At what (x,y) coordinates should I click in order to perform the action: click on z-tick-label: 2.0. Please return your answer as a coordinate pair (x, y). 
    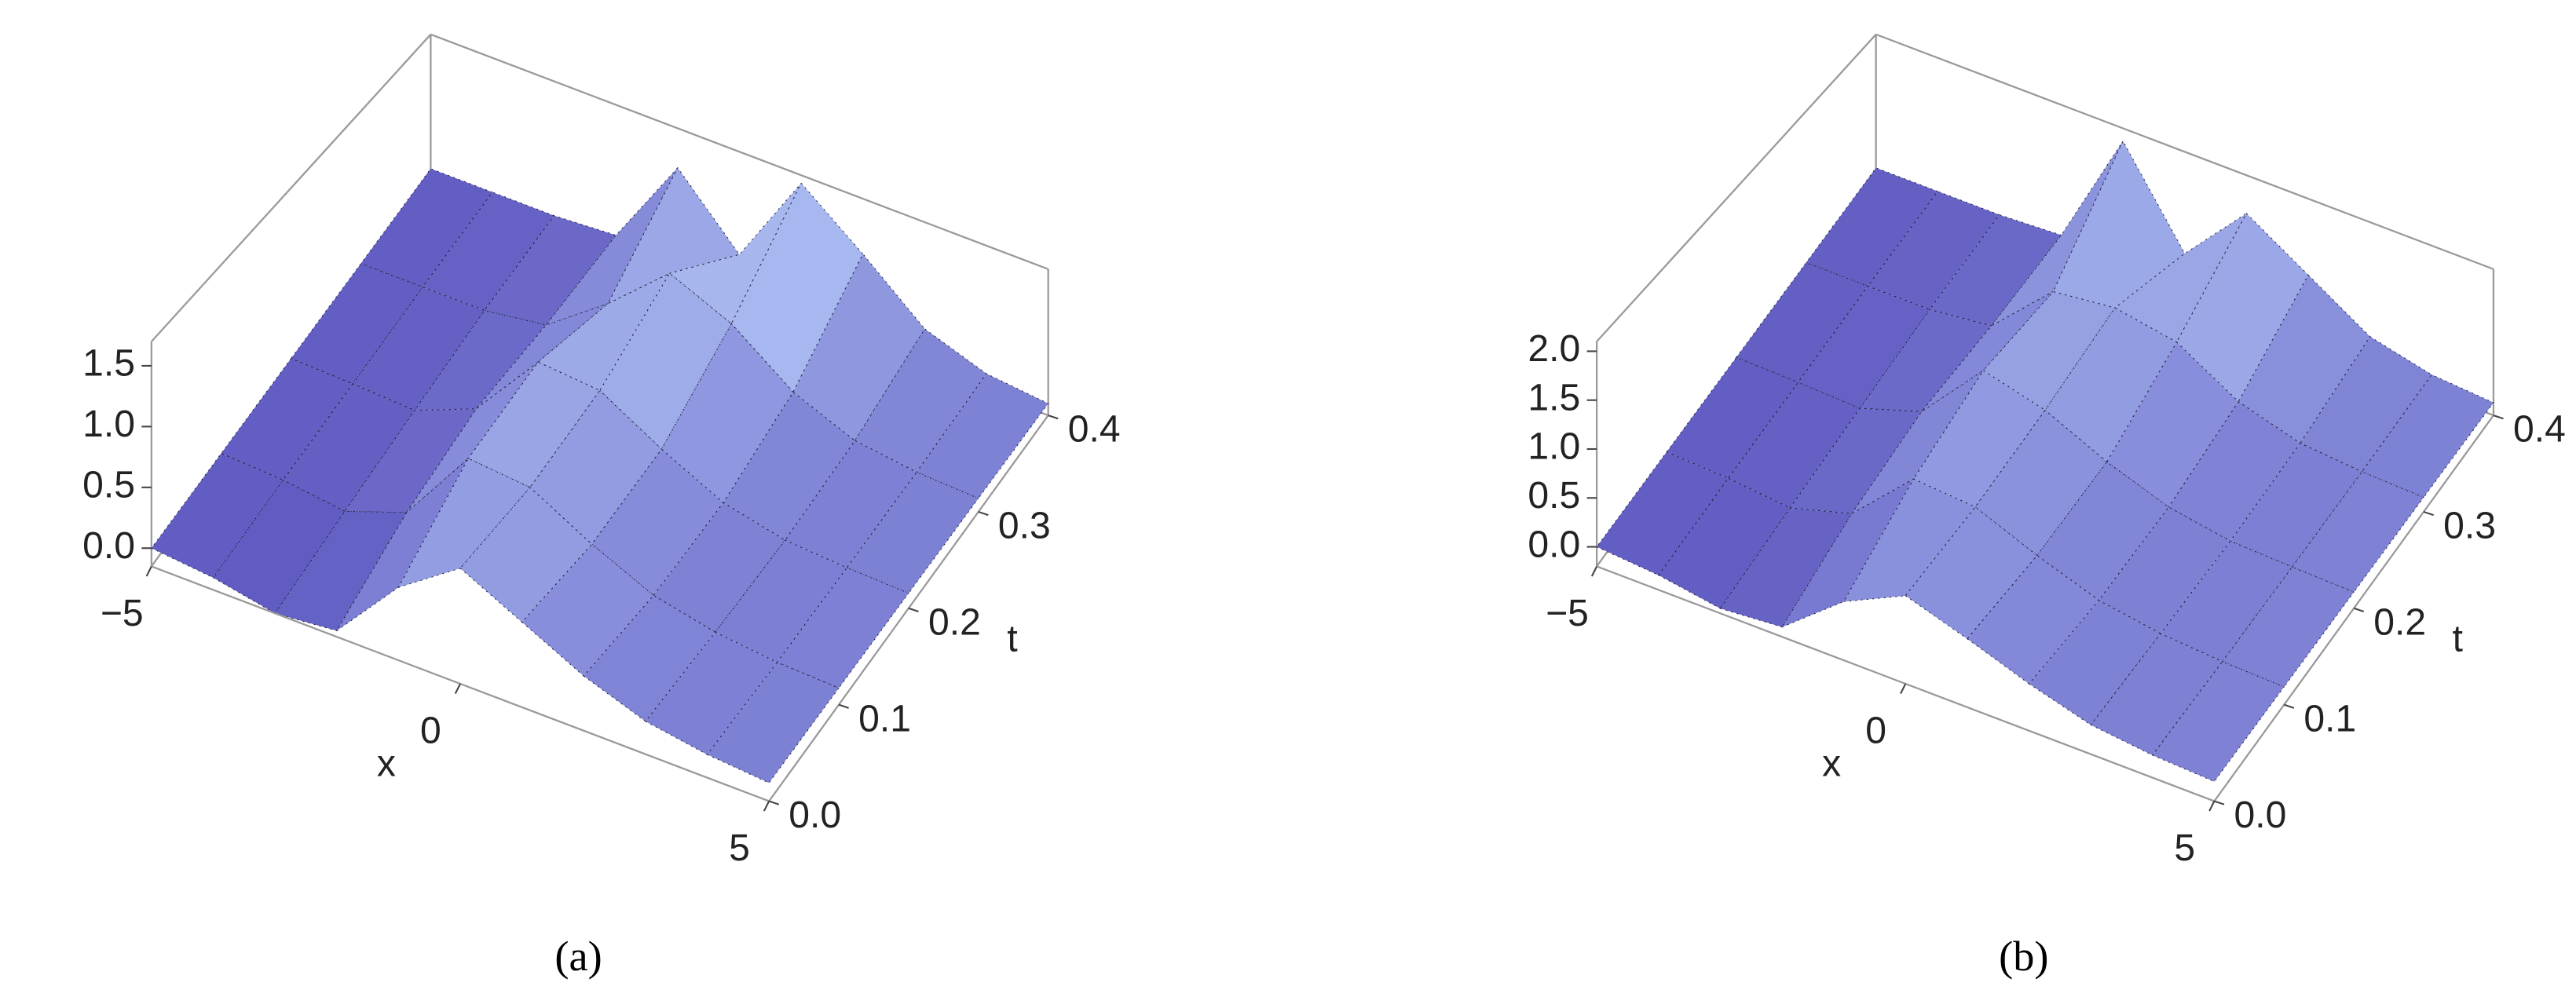
    Looking at the image, I should click on (1554, 348).